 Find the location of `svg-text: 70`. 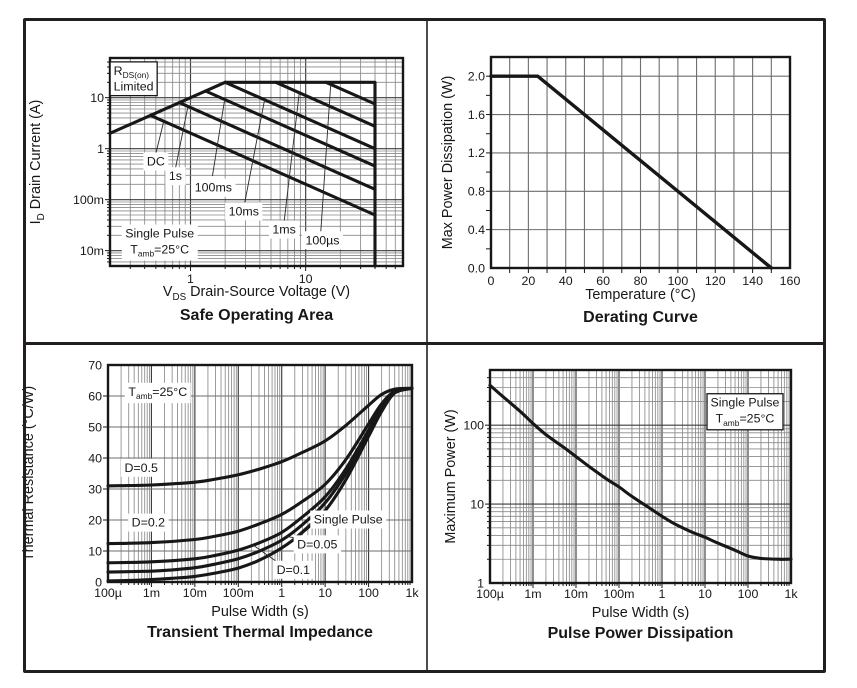

svg-text: 70 is located at coordinates (95, 365).